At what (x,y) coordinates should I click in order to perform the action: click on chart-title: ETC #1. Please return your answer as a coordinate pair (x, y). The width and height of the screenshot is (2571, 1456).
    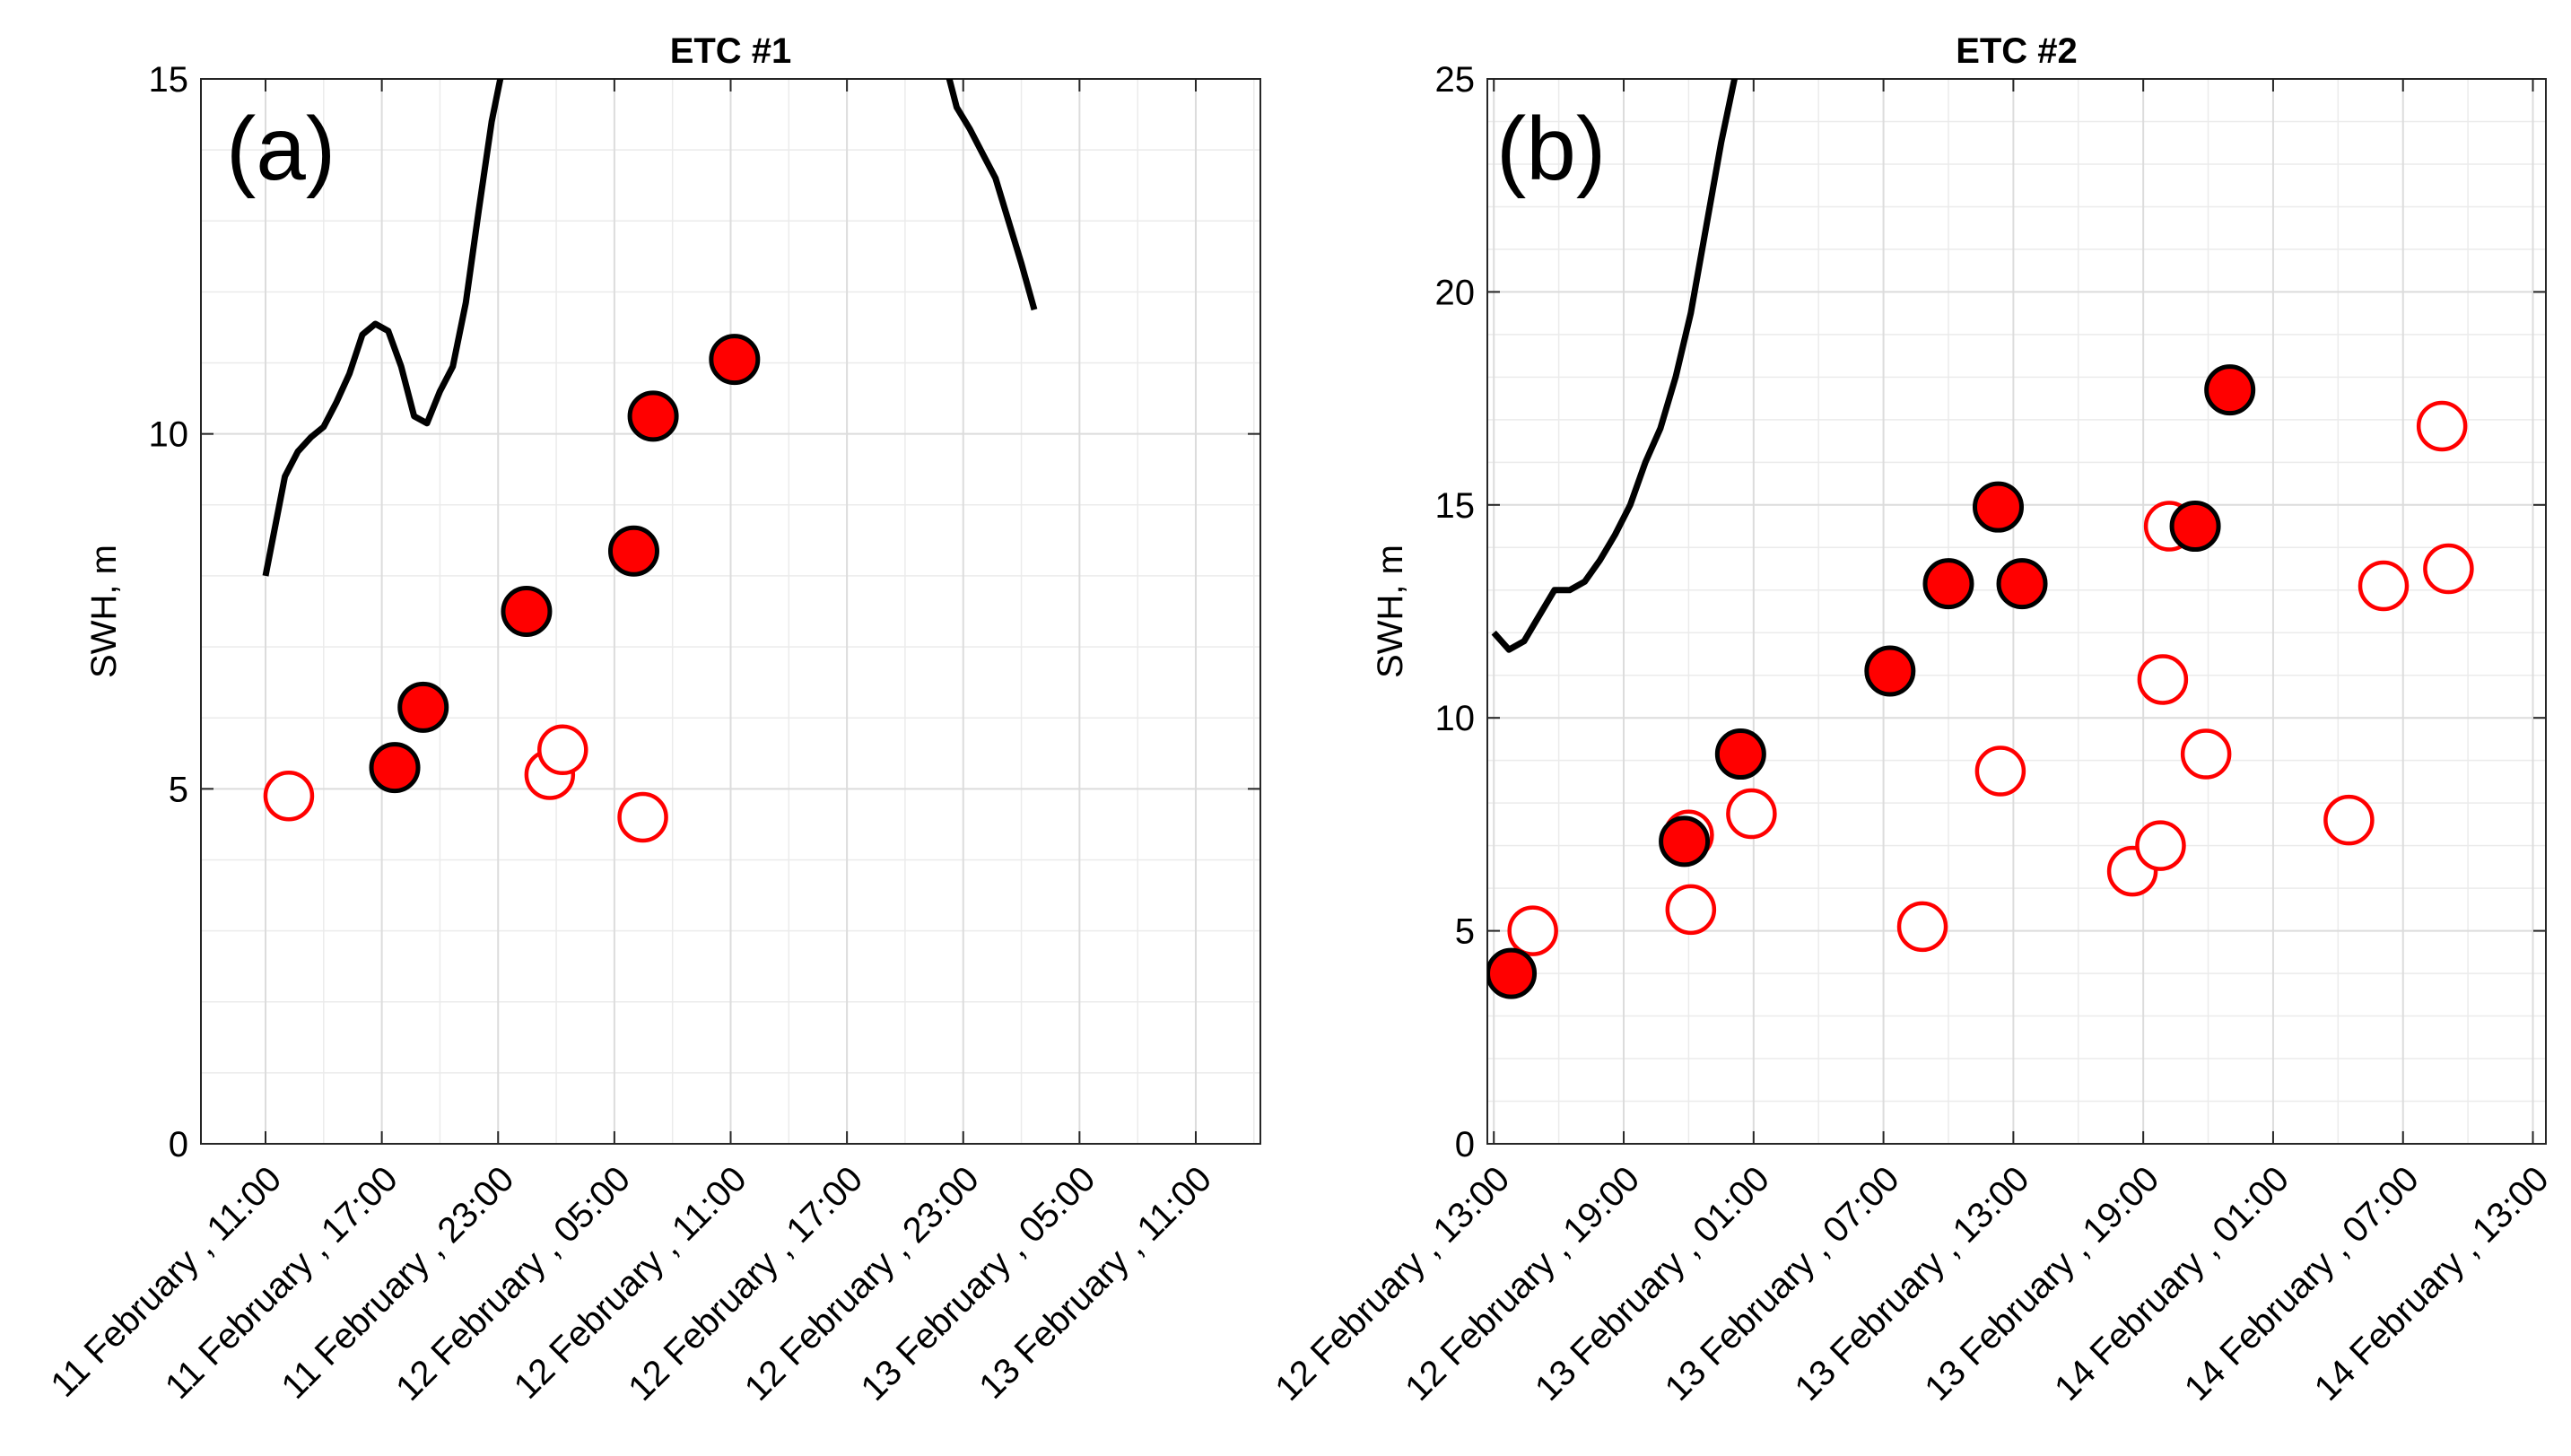
    Looking at the image, I should click on (731, 51).